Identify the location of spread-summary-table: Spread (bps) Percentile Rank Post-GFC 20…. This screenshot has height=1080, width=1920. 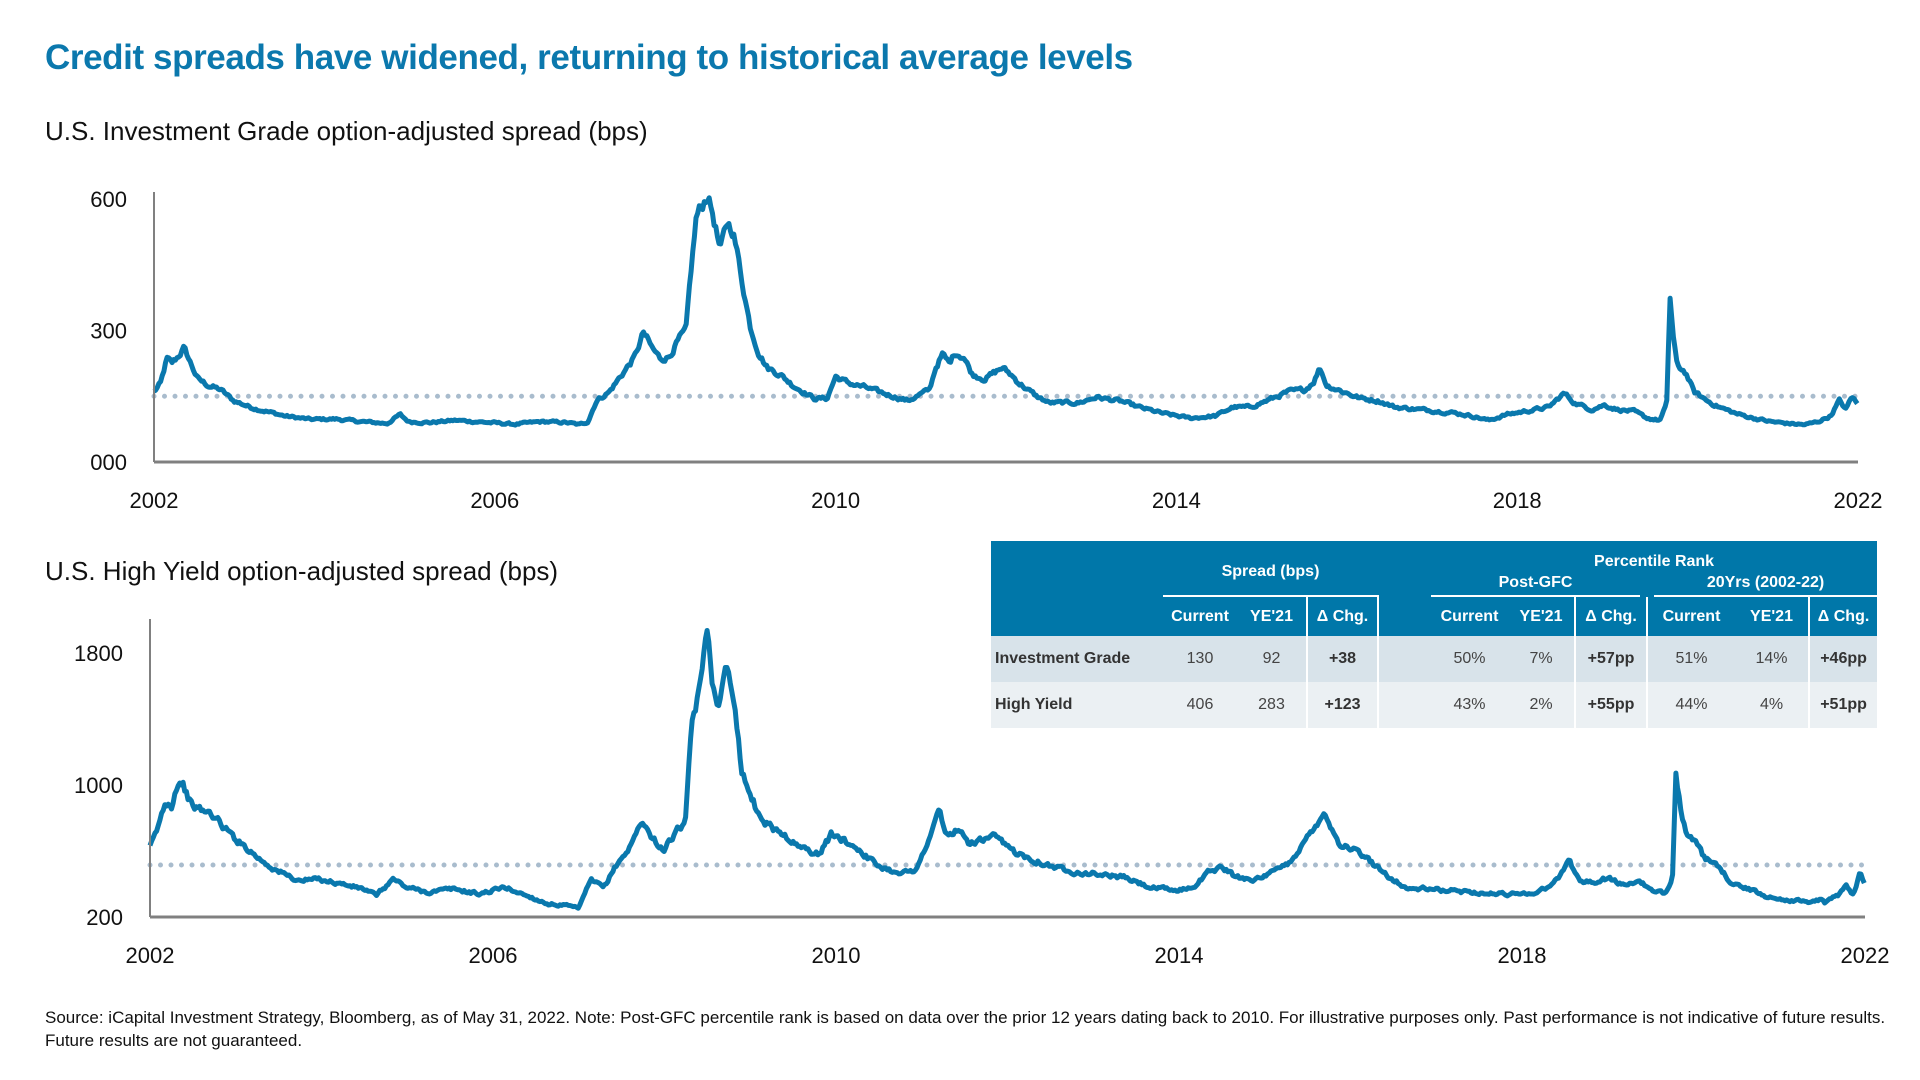
(1434, 634).